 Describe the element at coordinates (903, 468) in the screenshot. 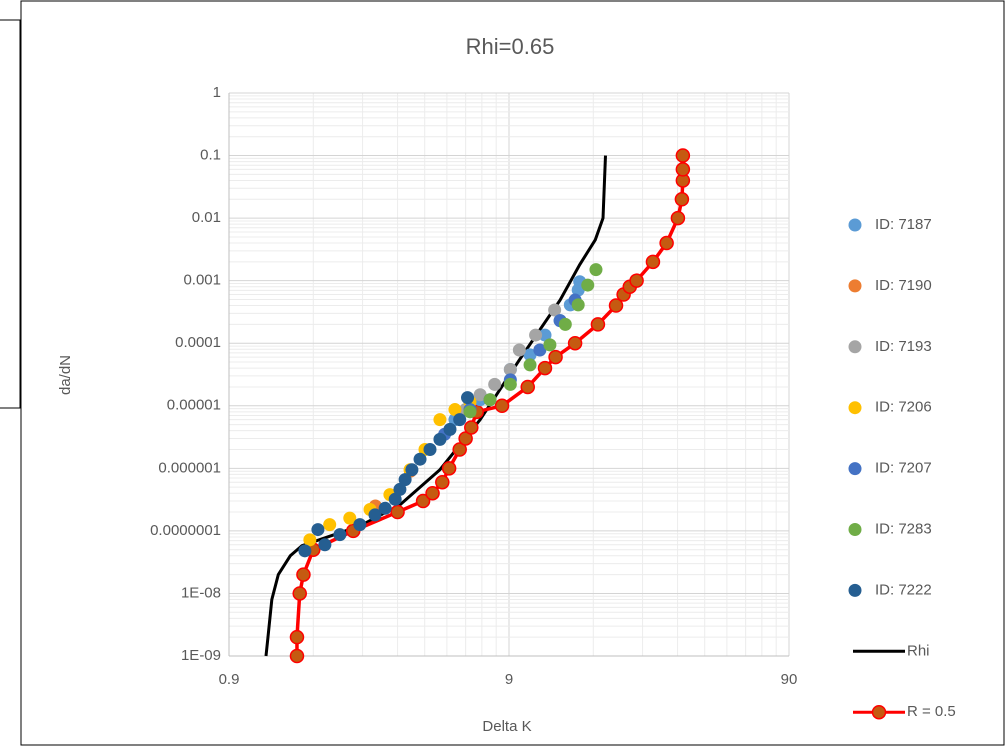

I see `legend-label: ID: 7207` at that location.